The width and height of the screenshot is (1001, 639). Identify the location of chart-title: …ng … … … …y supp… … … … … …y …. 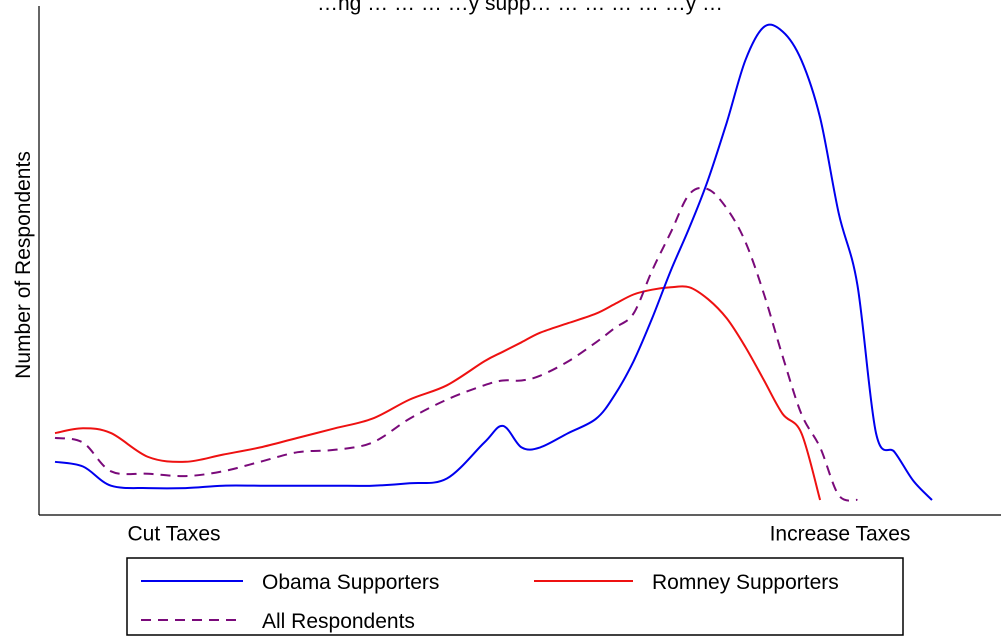
(520, 7).